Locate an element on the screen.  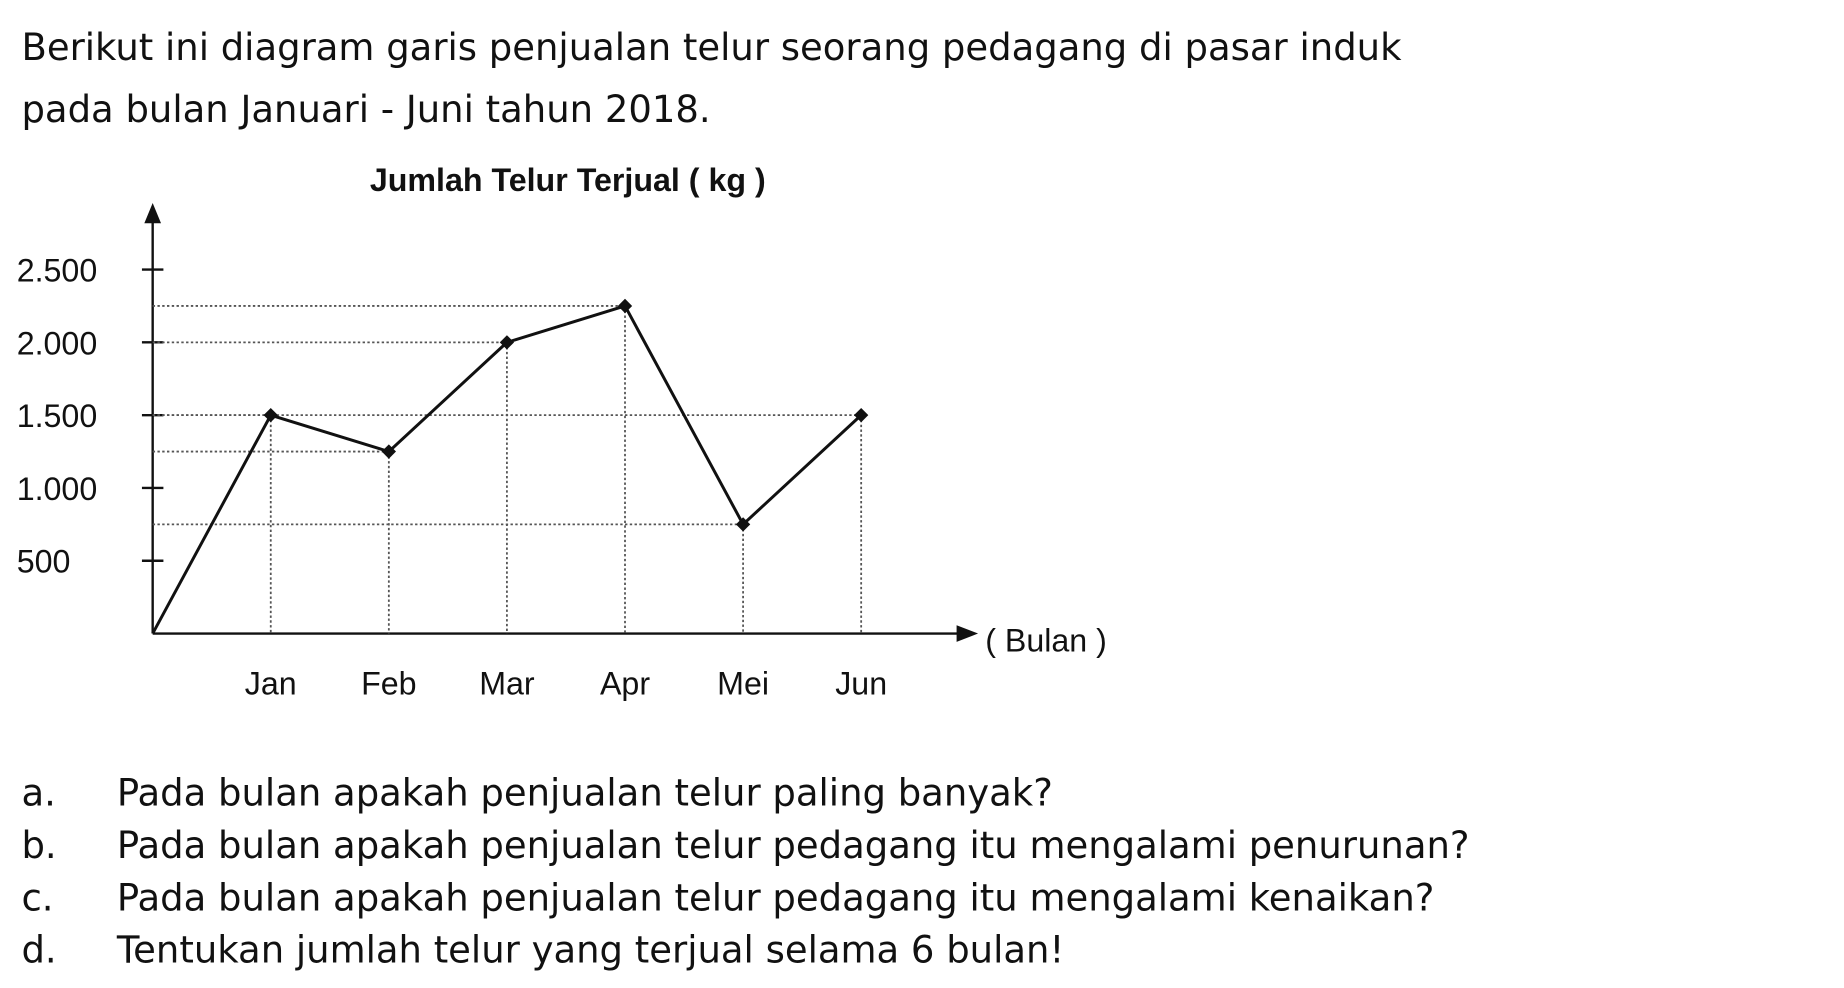
y-tick-label: 1.500 is located at coordinates (57, 416).